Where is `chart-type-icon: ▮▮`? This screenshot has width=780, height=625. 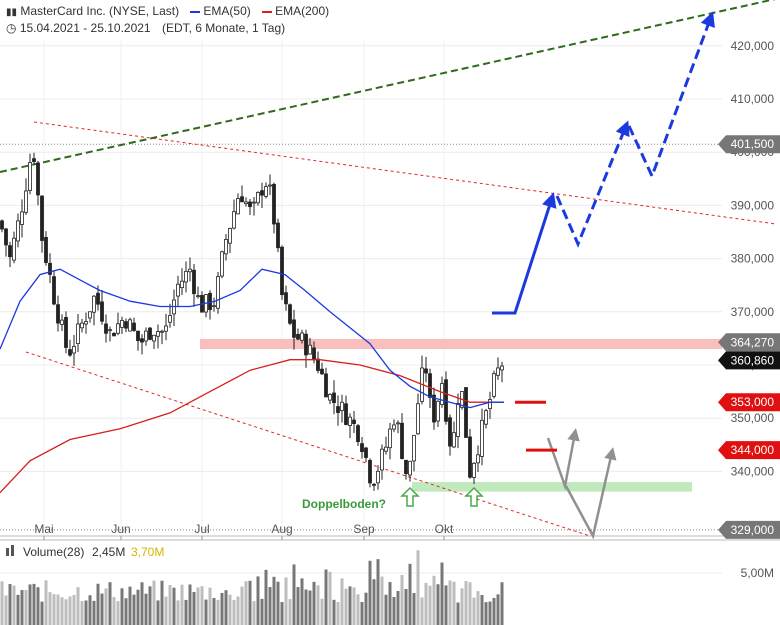
chart-type-icon: ▮▮ is located at coordinates (12, 12).